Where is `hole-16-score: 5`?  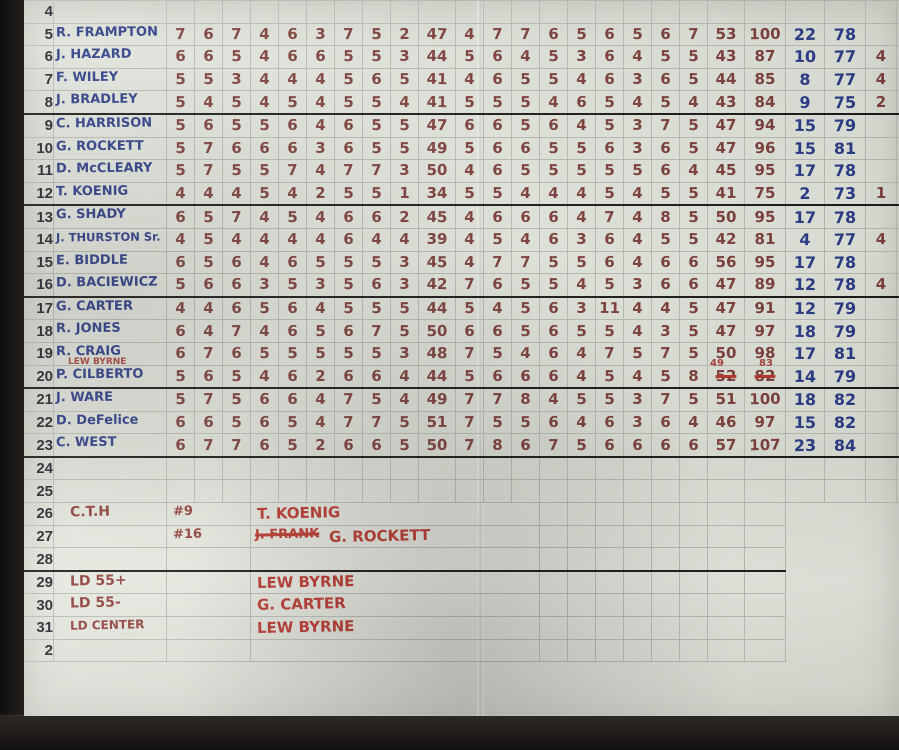 hole-16-score: 5 is located at coordinates (637, 171).